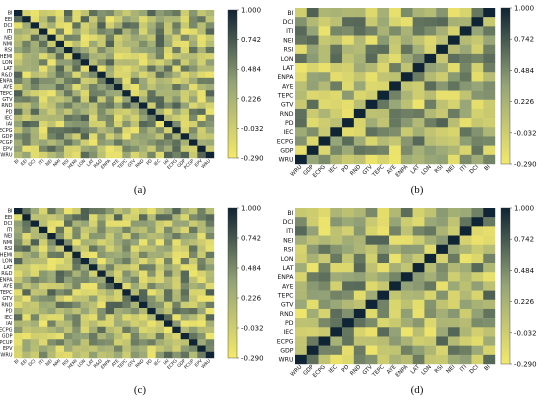 This screenshot has width=550, height=400. I want to click on row-label: PCUP, so click(6, 343).